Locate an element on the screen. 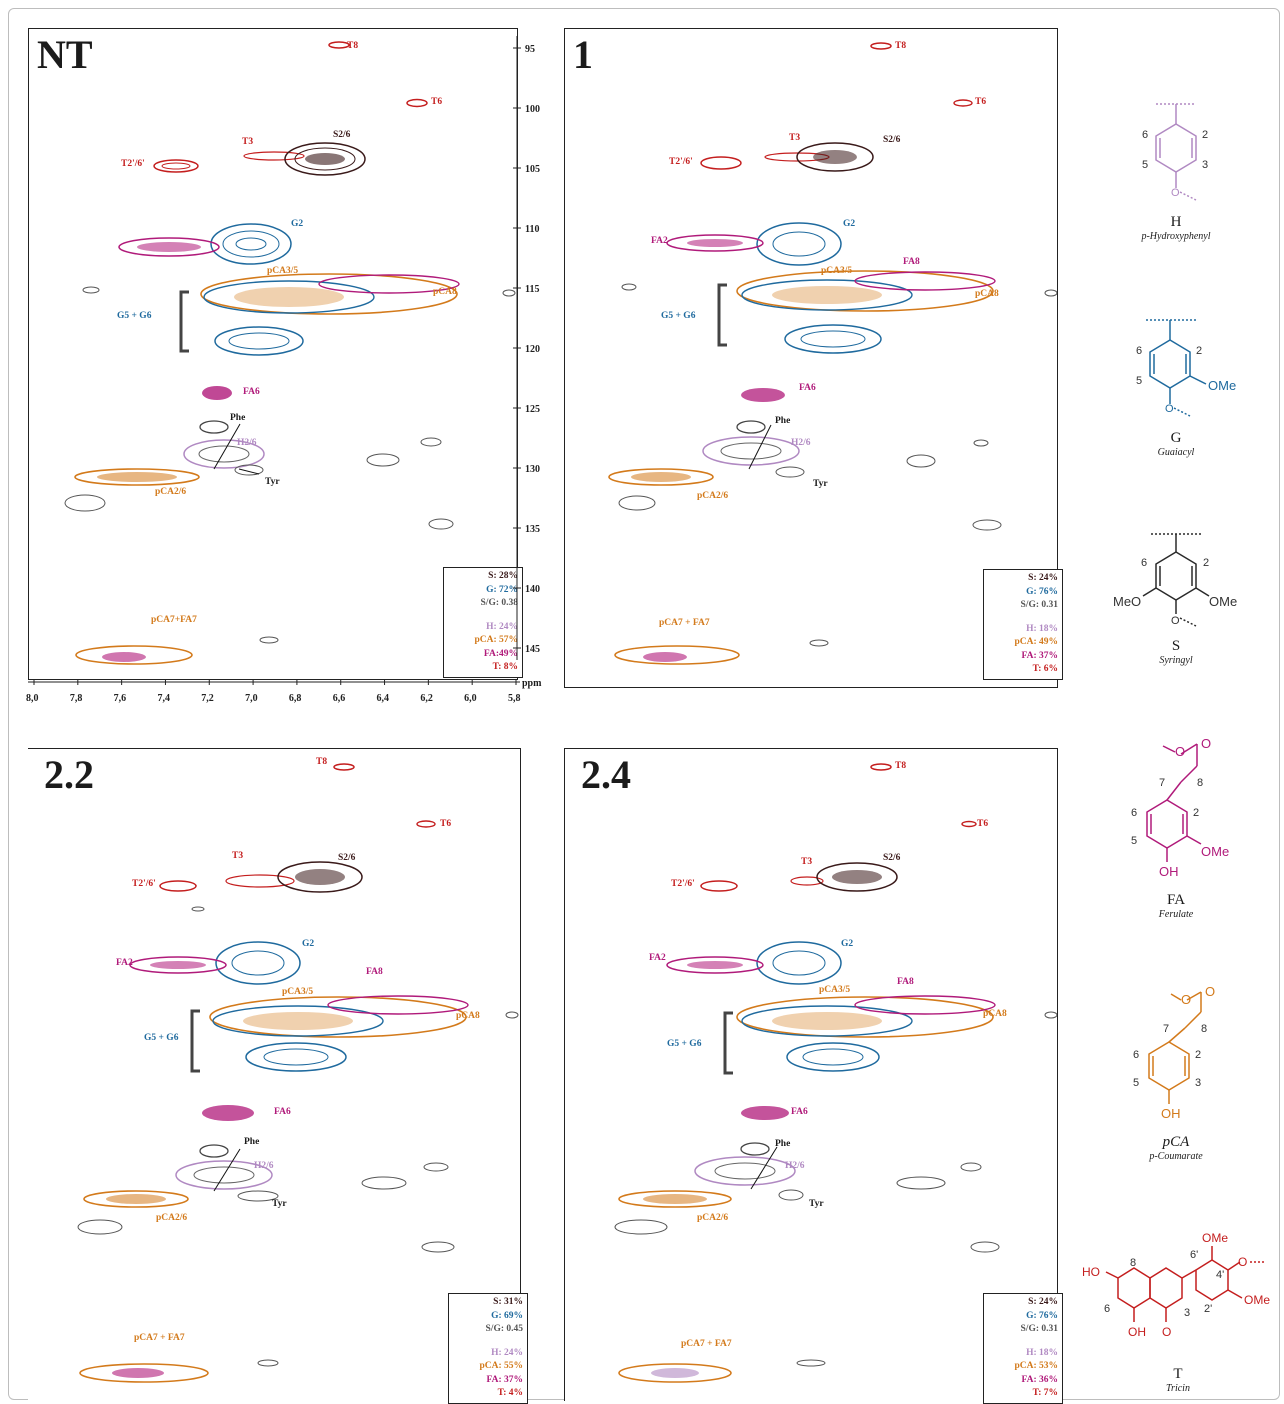 The width and height of the screenshot is (1284, 1404). structure-name: pCA is located at coordinates (1176, 1142).